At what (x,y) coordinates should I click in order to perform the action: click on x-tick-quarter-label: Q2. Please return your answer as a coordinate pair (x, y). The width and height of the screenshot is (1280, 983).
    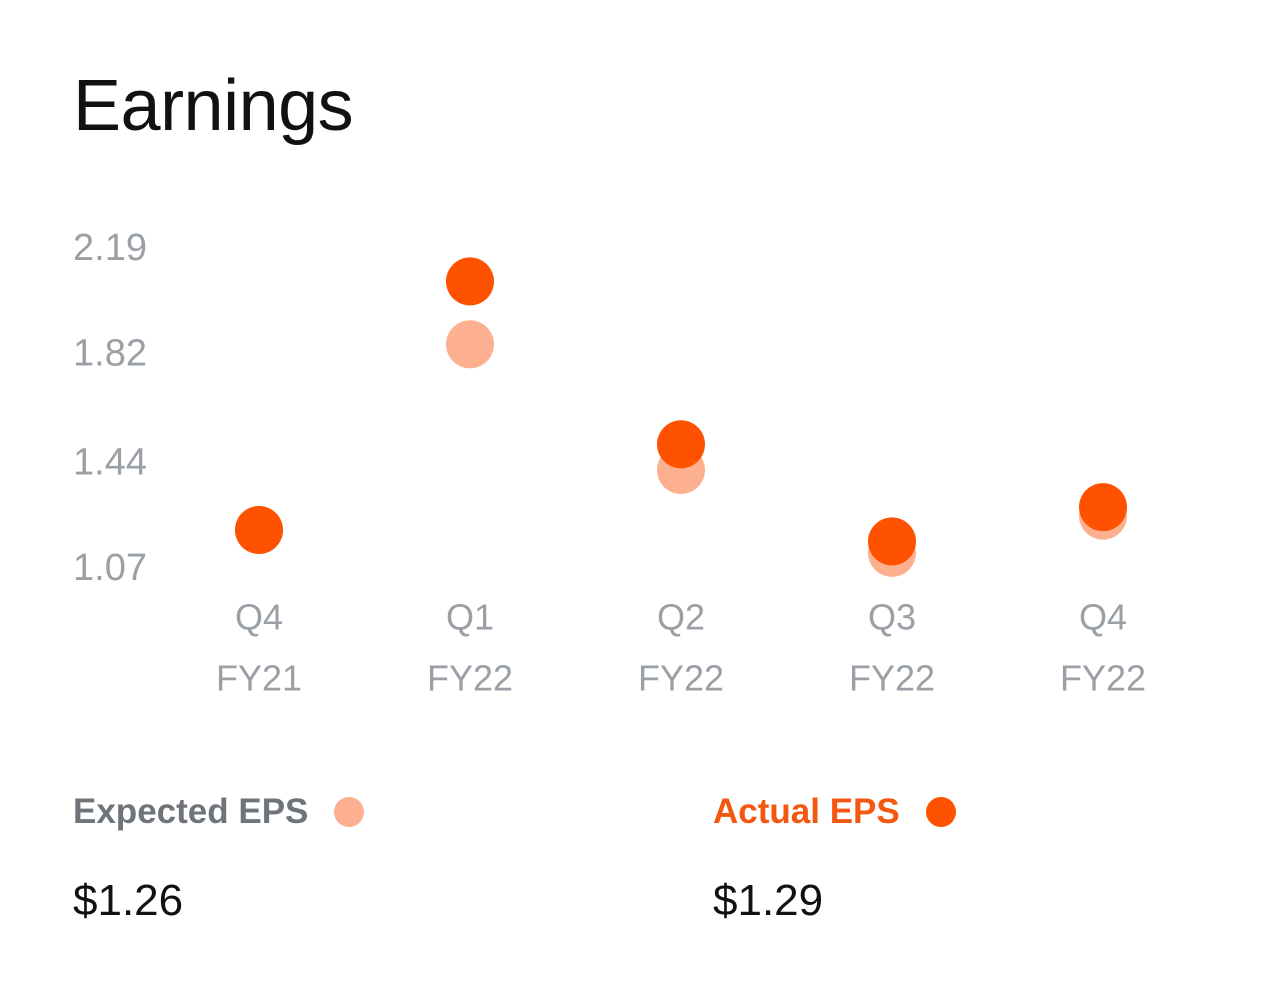
    Looking at the image, I should click on (681, 617).